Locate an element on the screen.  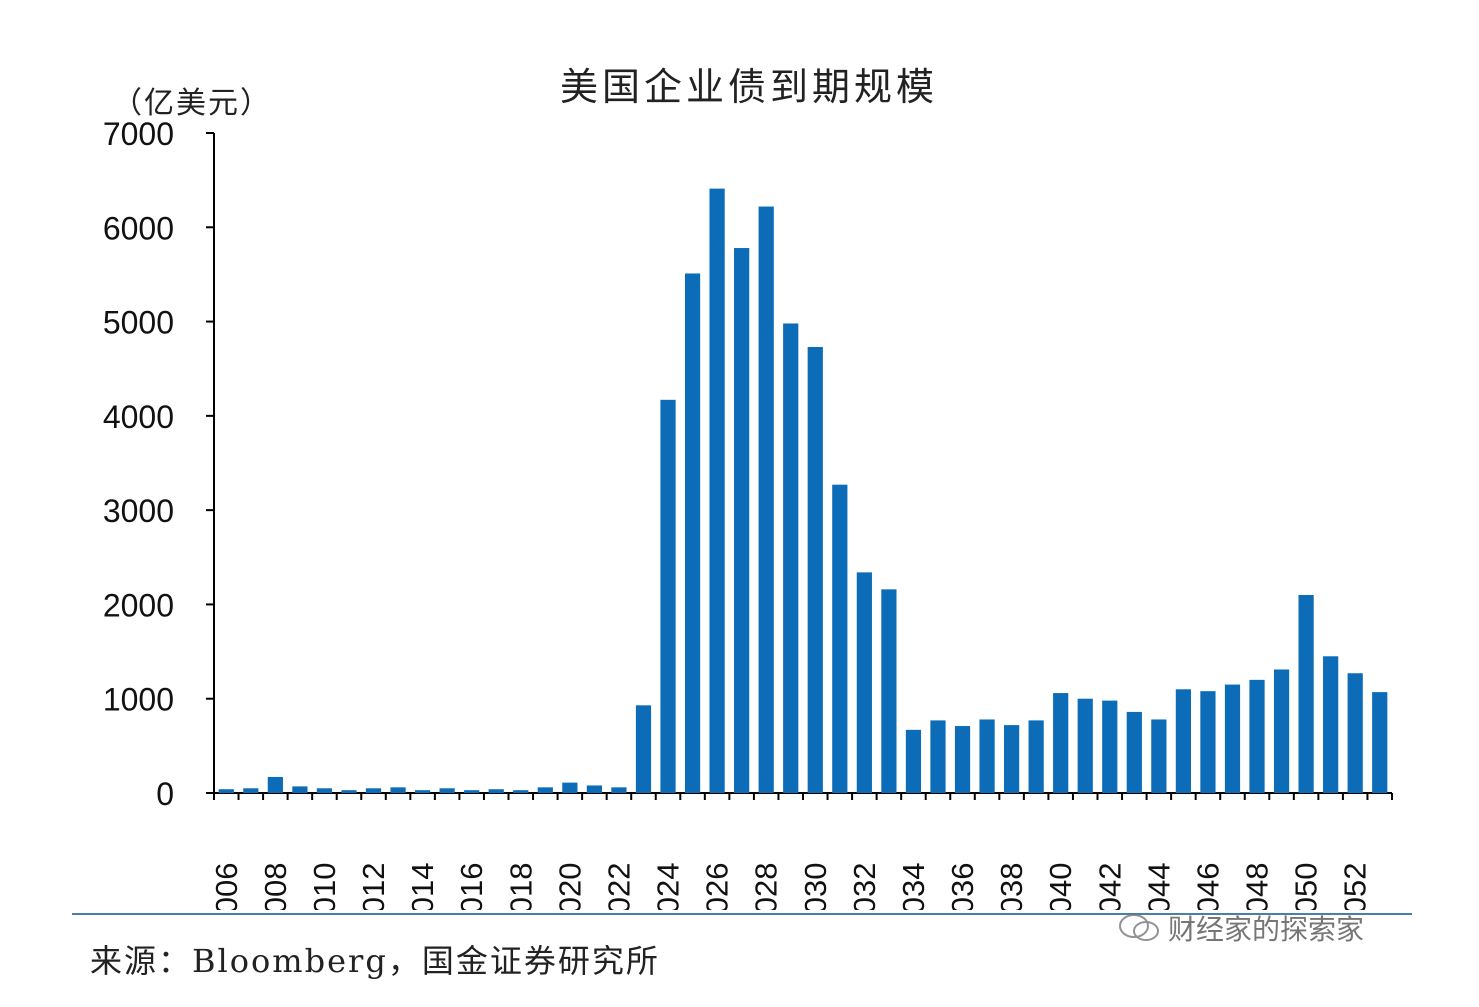
x-tick-label: 2012 is located at coordinates (373, 886).